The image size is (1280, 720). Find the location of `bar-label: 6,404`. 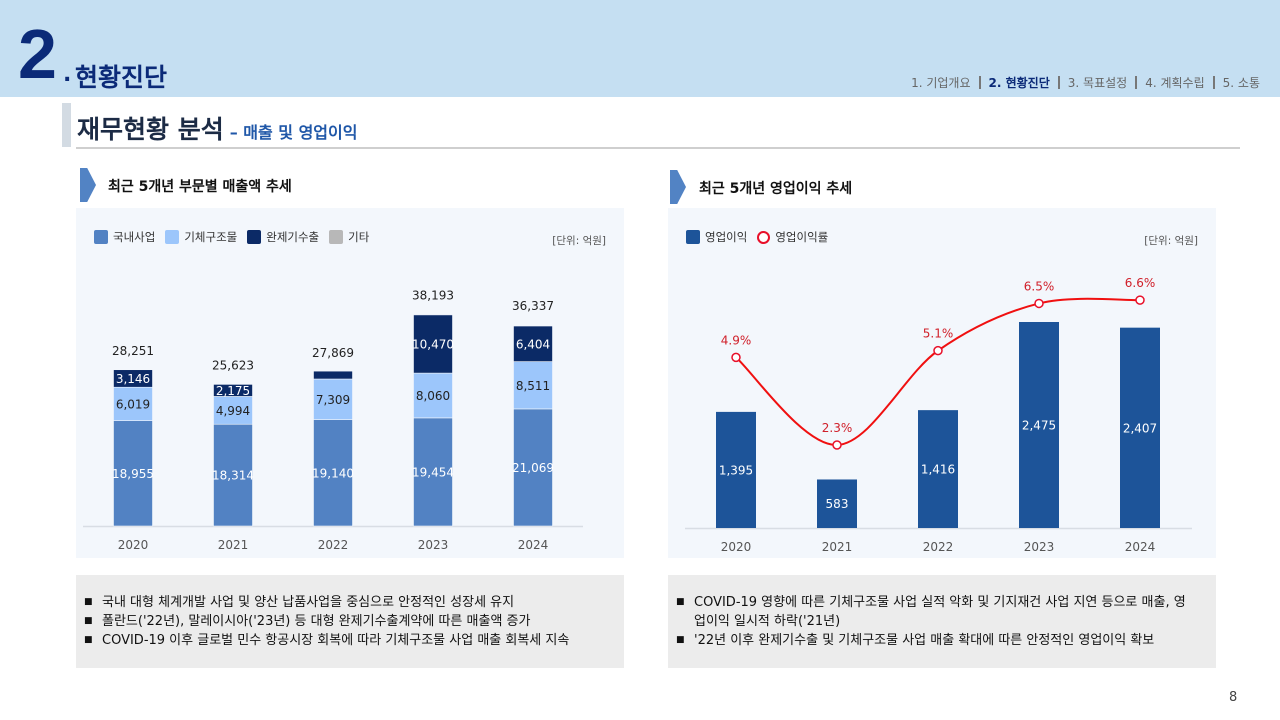

bar-label: 6,404 is located at coordinates (533, 344).